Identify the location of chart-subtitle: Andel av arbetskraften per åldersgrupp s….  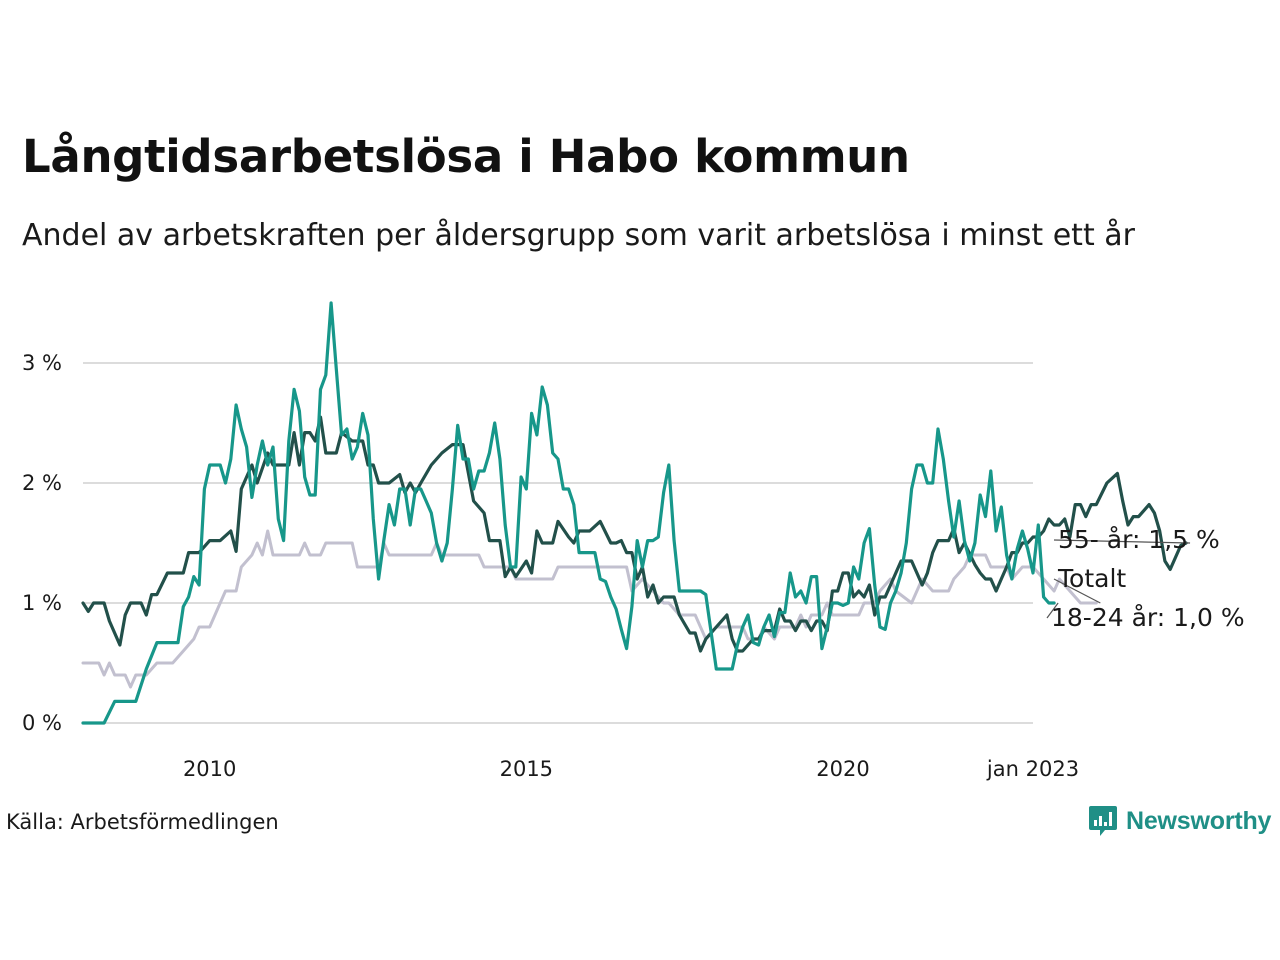
(578, 235).